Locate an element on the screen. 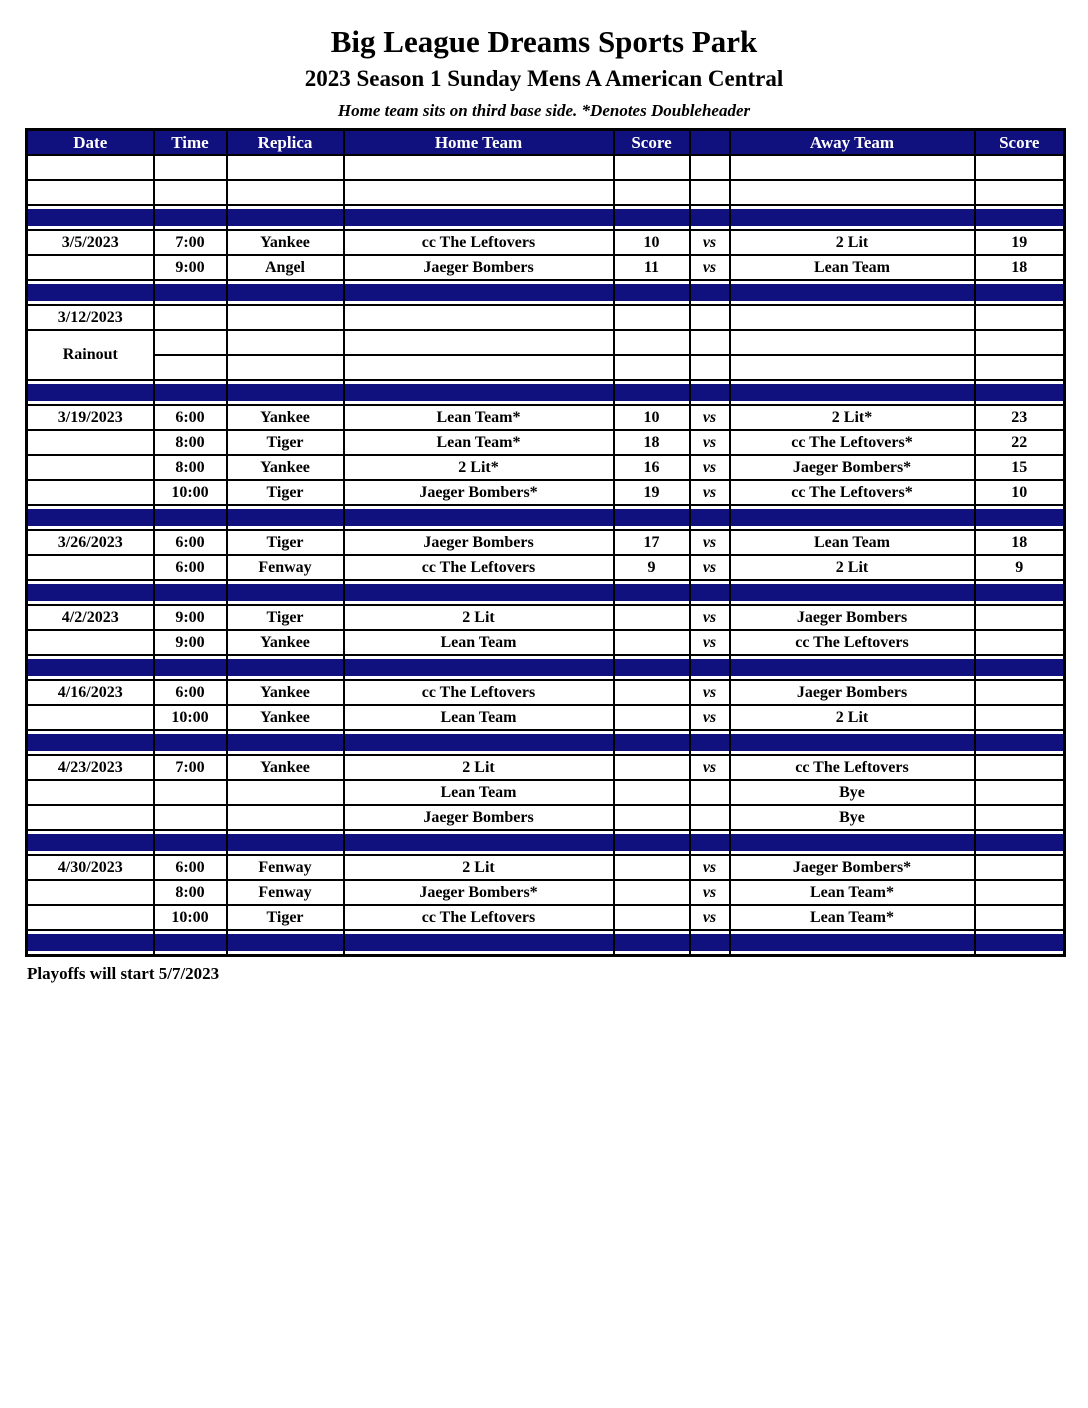 This screenshot has height=1408, width=1088. away-team-cell: 2 Lit is located at coordinates (852, 717).